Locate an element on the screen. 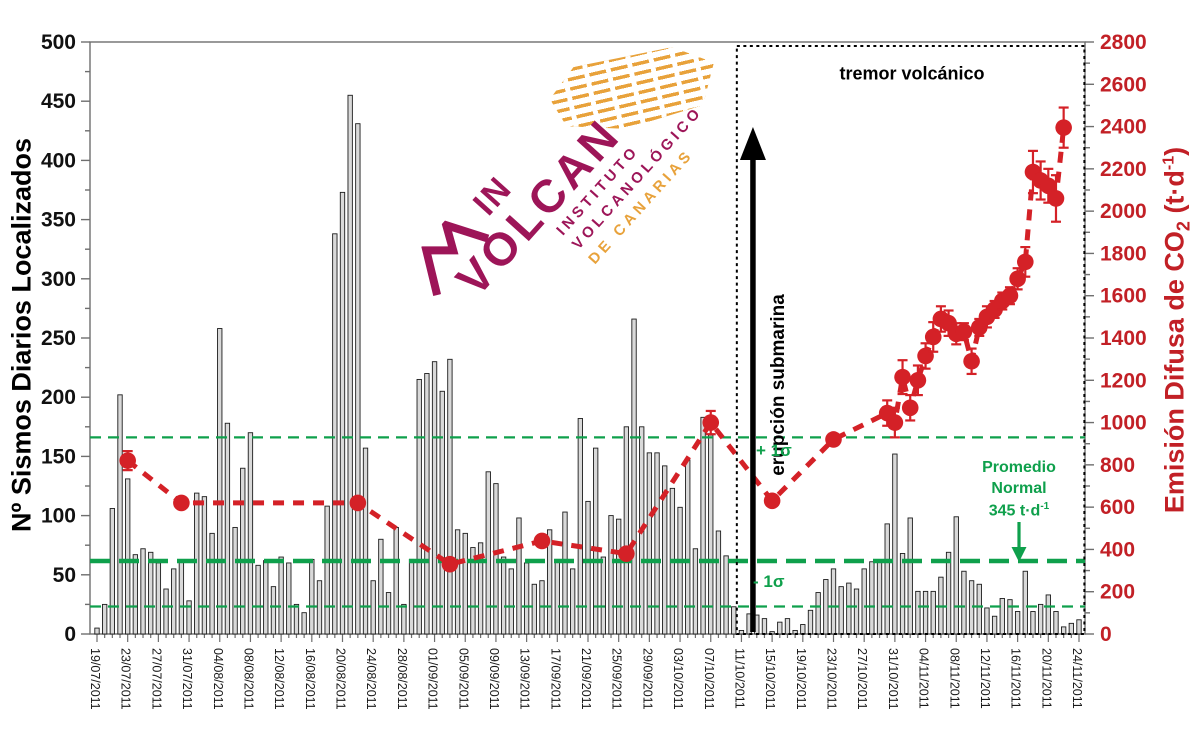 This screenshot has height=754, width=1200. svg-text: 04/08/2011 is located at coordinates (218, 679).